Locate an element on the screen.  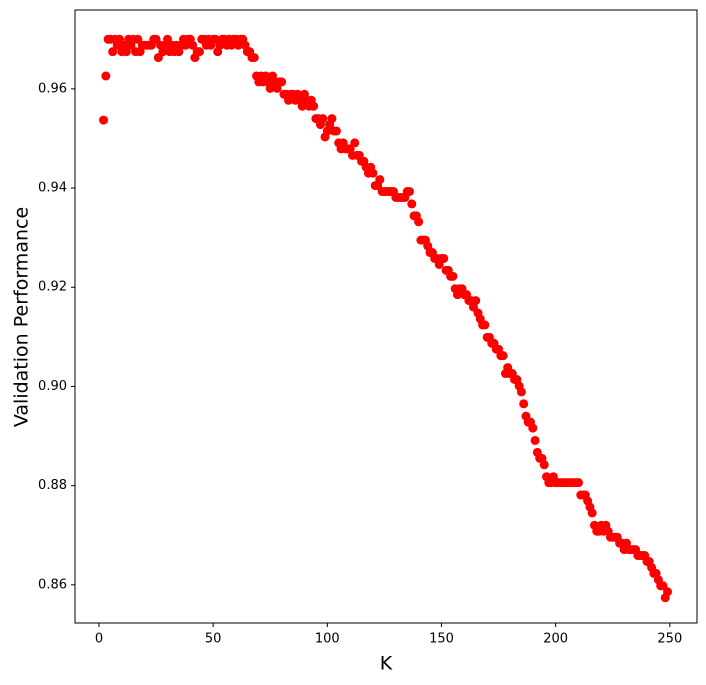
x-tick-label: 50 is located at coordinates (213, 639).